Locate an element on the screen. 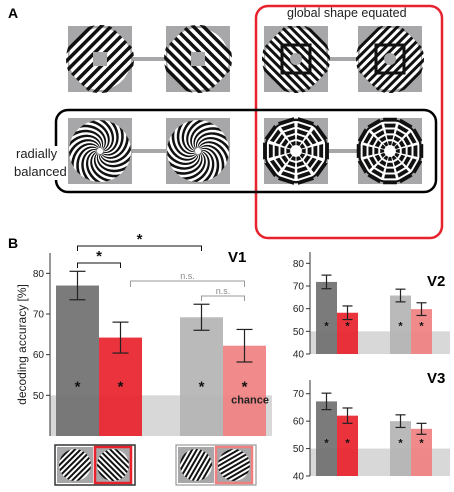  chart-v2: 40 50 60 70 80 * * * * V2 is located at coordinates (371, 306).